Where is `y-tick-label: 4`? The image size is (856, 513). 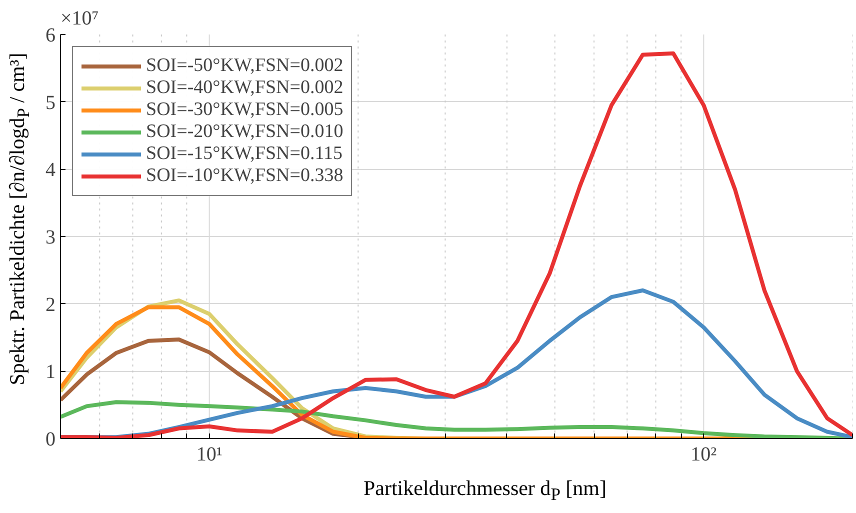 y-tick-label: 4 is located at coordinates (51, 170).